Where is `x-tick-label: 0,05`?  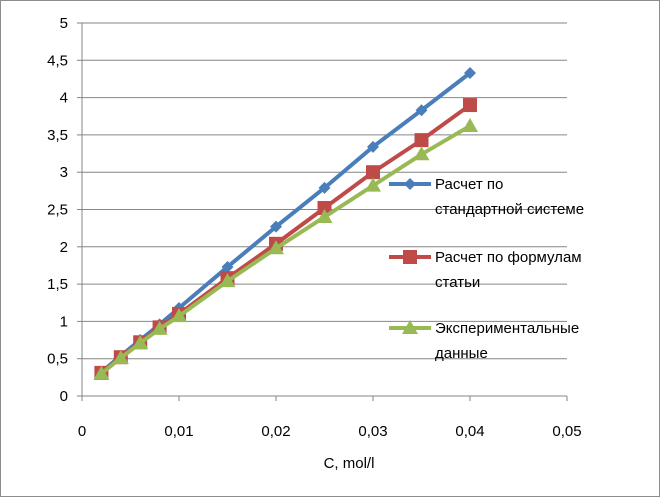 x-tick-label: 0,05 is located at coordinates (566, 431).